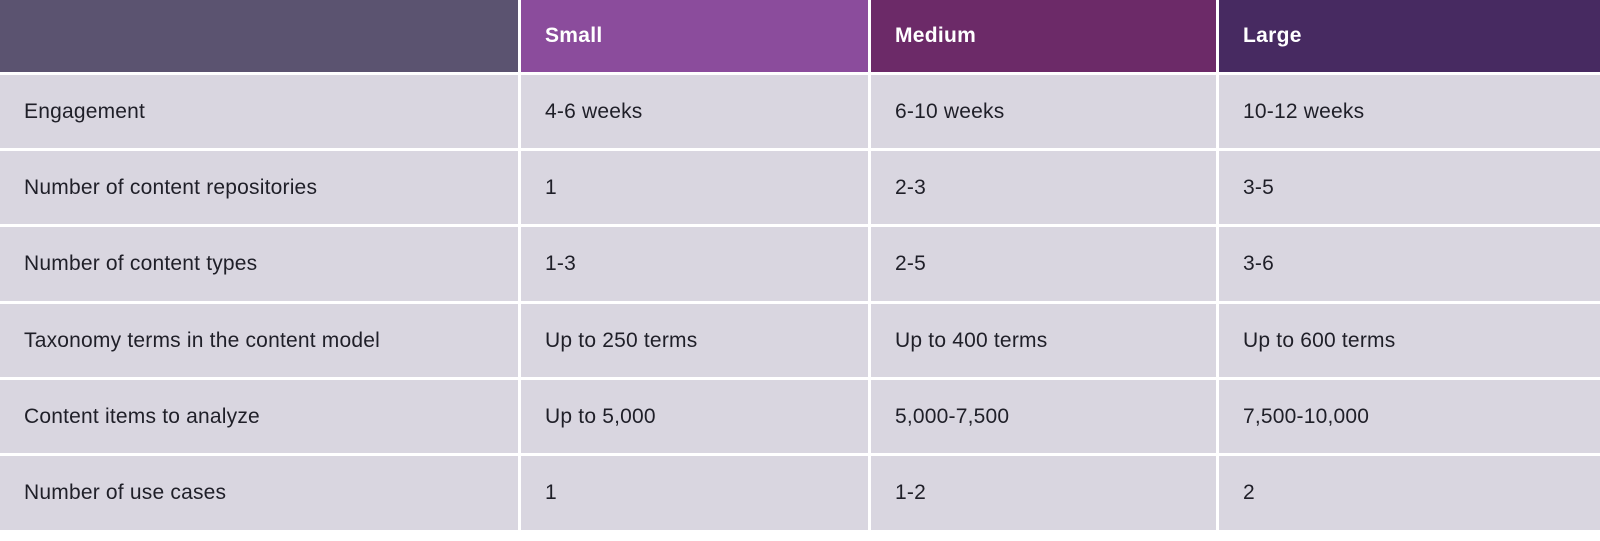 The width and height of the screenshot is (1600, 541). I want to click on cell-content-types-medium: 2-5, so click(1043, 264).